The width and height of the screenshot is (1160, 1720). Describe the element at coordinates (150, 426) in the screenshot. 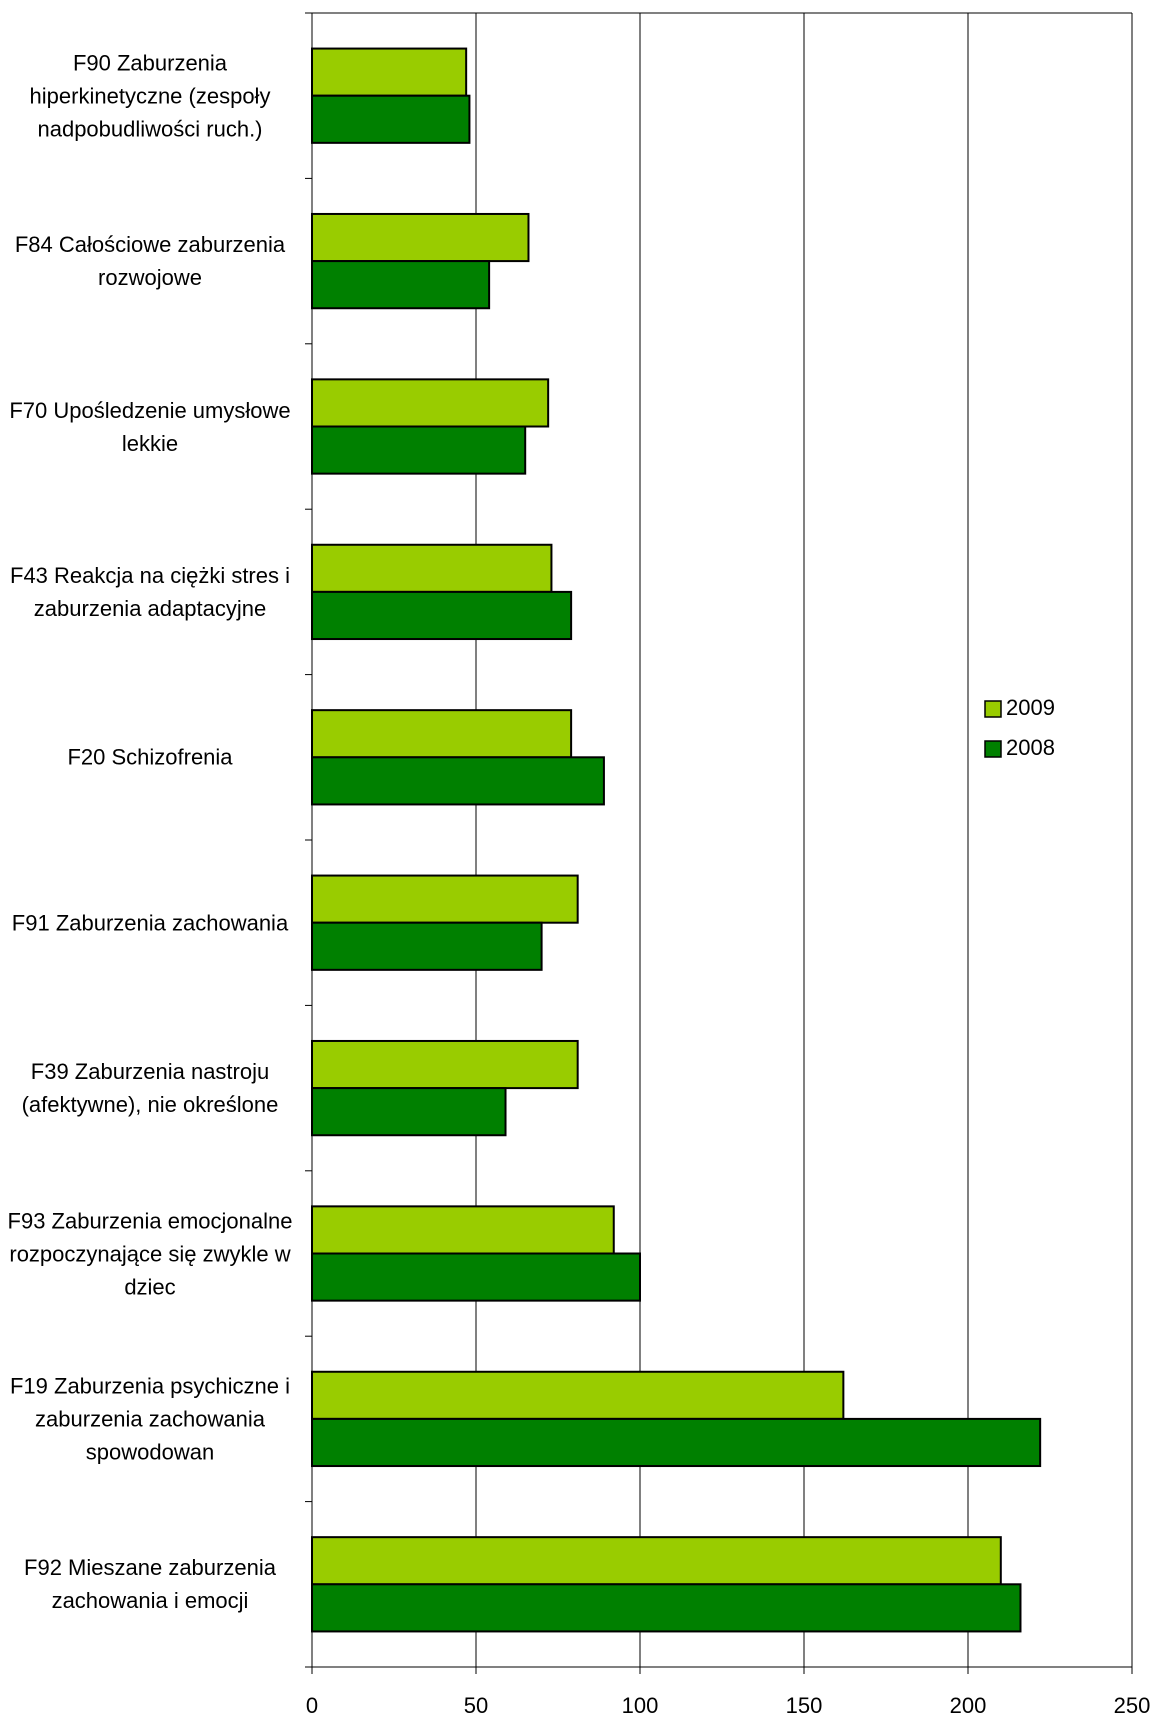

I see `y-tick-label: F70 Upośledzenie umysłowe lekkie` at that location.